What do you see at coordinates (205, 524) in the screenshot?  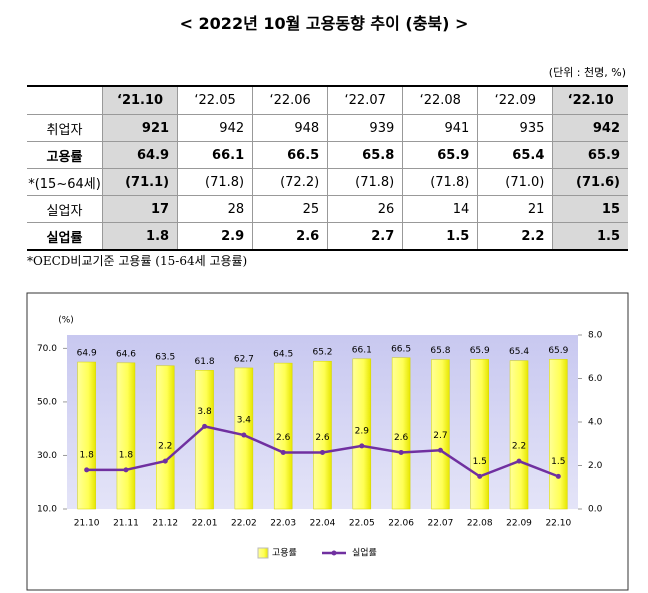 I see `x-tick-label: 22.01` at bounding box center [205, 524].